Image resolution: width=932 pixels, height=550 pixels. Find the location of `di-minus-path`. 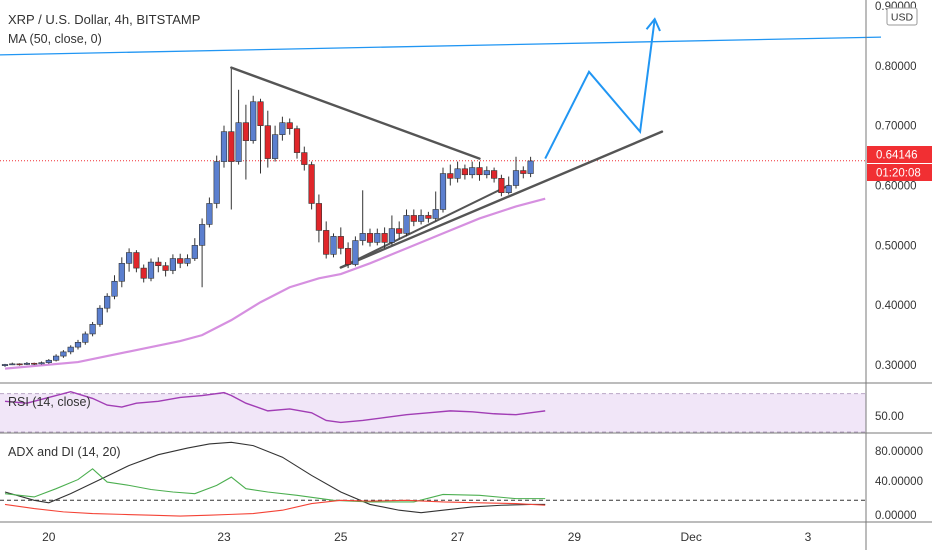

di-minus-path is located at coordinates (275, 508).